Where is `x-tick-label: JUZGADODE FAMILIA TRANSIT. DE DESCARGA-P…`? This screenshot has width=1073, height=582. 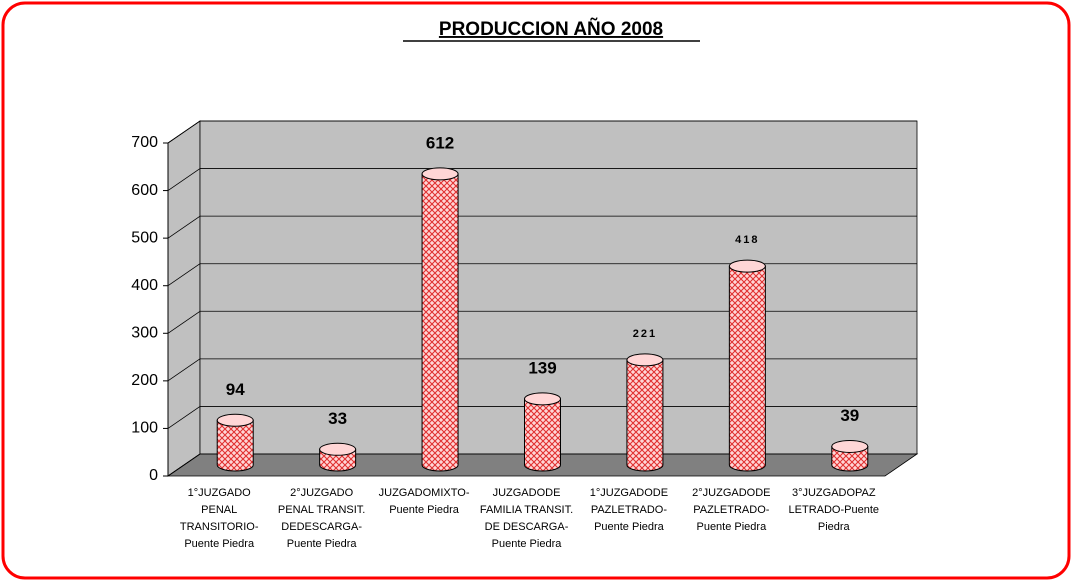
x-tick-label: JUZGADODE FAMILIA TRANSIT. DE DESCARGA-P… is located at coordinates (526, 518).